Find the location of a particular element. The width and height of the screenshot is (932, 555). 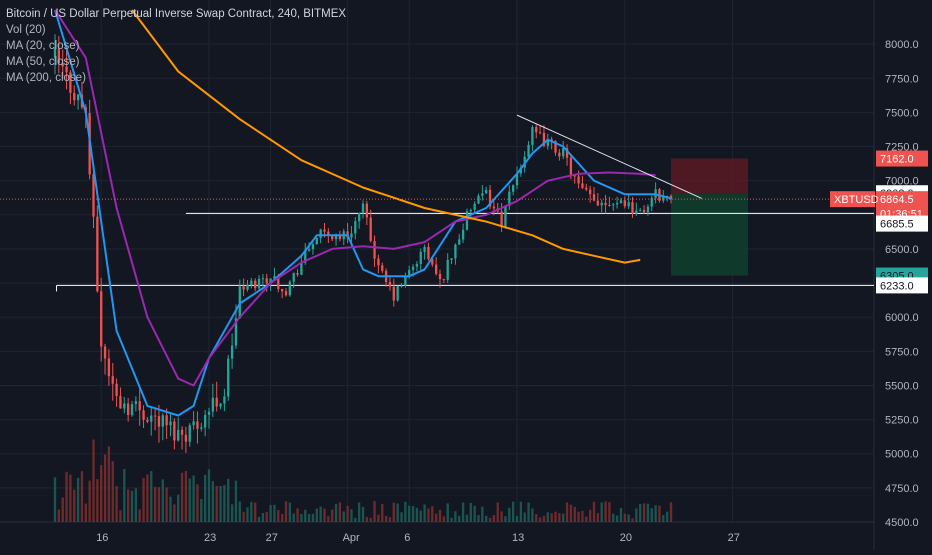

legend-ma50: MA (50, close) is located at coordinates (43, 62).